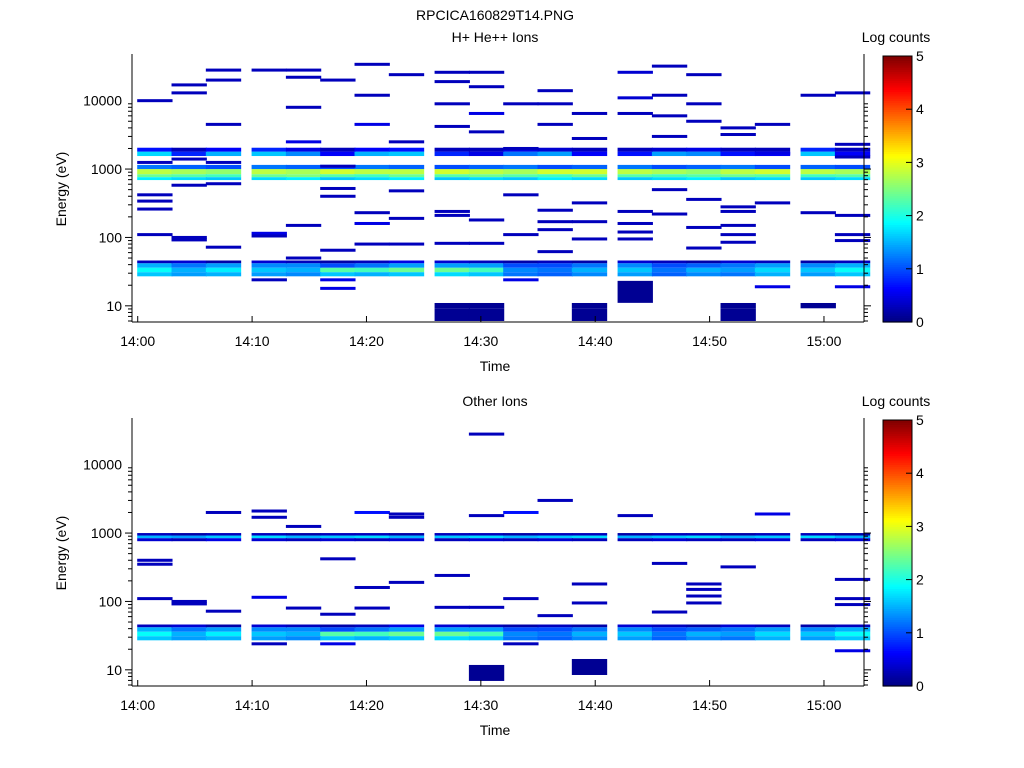 The width and height of the screenshot is (1024, 768). I want to click on y-axis-label: Energy (eV), so click(61, 553).